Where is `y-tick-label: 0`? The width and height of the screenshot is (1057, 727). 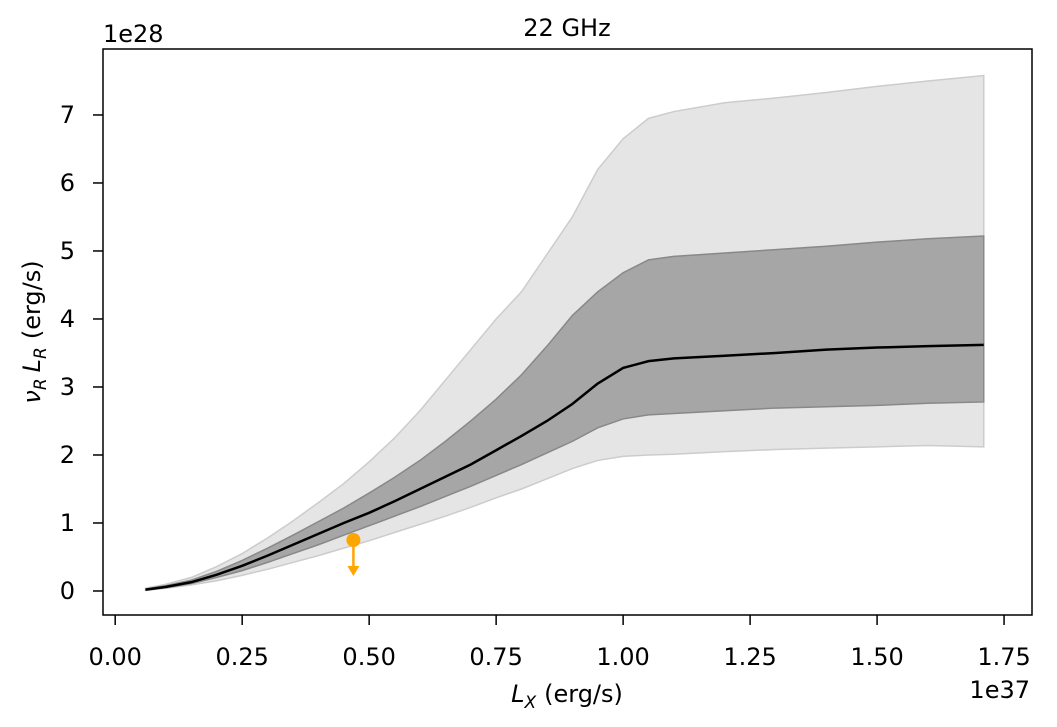
y-tick-label: 0 is located at coordinates (67, 591).